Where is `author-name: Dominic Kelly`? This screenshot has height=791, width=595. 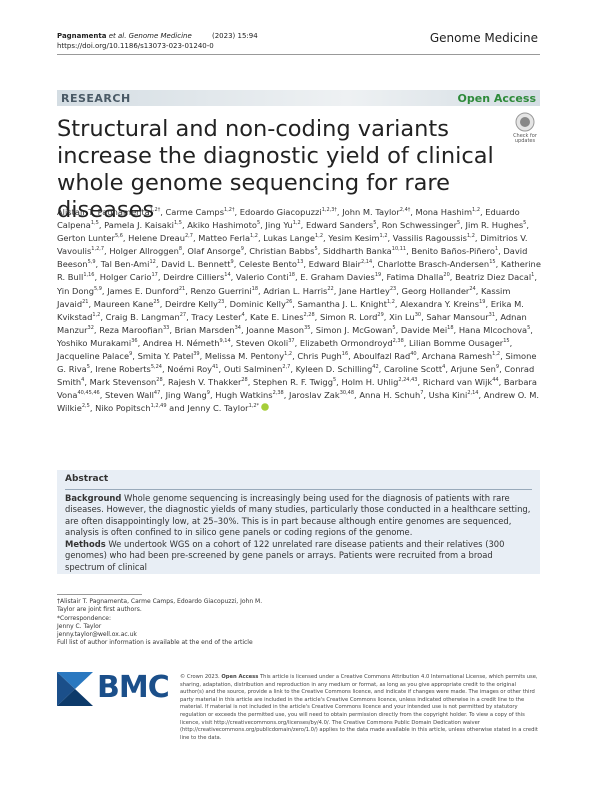 author-name: Dominic Kelly is located at coordinates (257, 303).